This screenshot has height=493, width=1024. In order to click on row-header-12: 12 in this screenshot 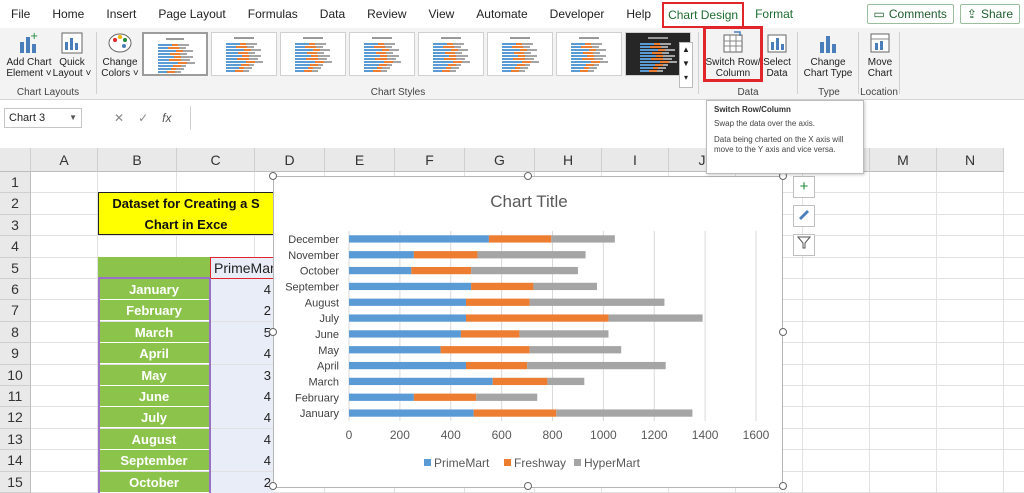, I will do `click(15, 418)`.